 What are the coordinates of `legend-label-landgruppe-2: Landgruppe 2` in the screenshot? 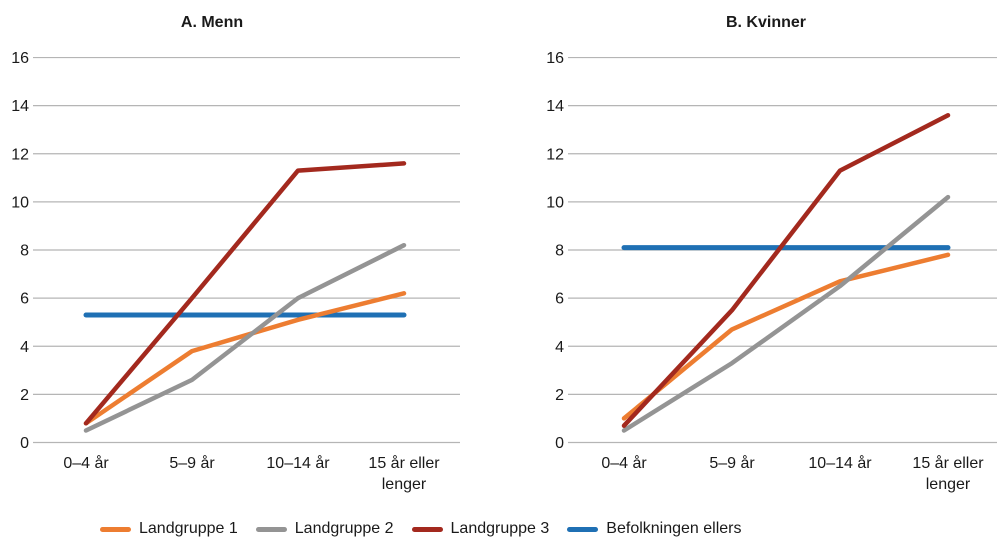 It's located at (344, 528).